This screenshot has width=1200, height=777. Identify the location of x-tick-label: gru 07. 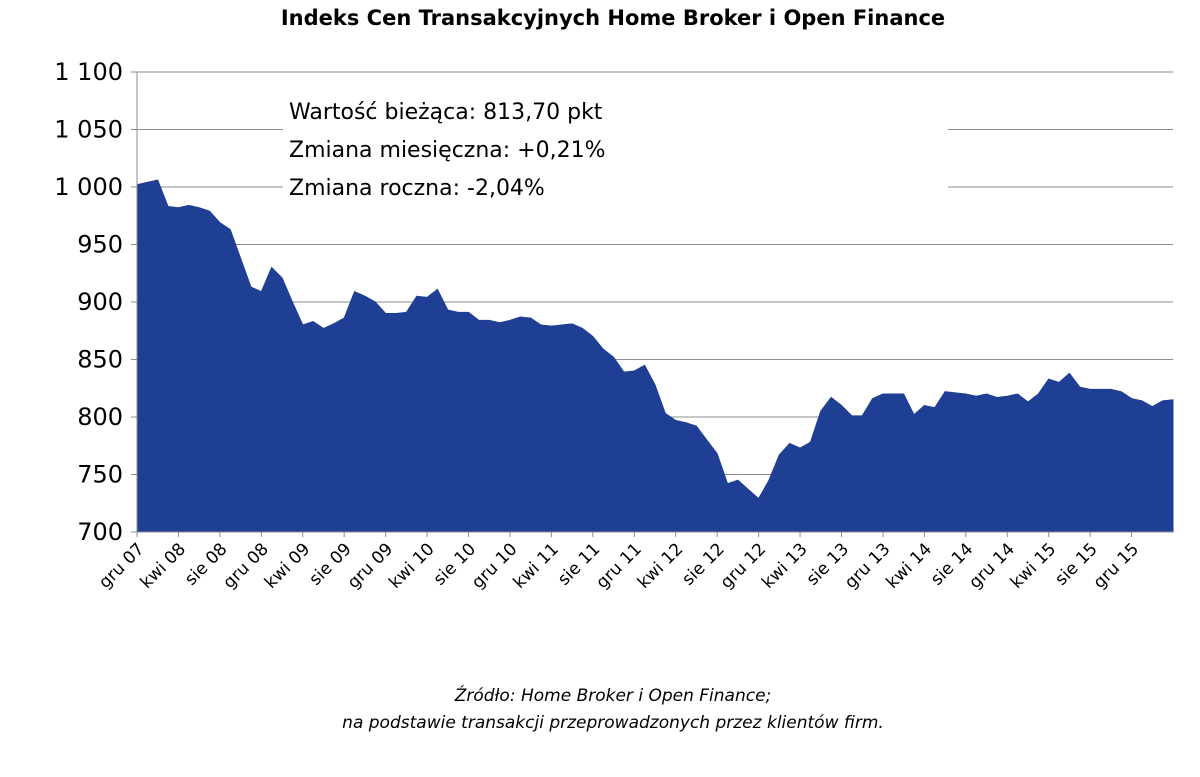
(121, 565).